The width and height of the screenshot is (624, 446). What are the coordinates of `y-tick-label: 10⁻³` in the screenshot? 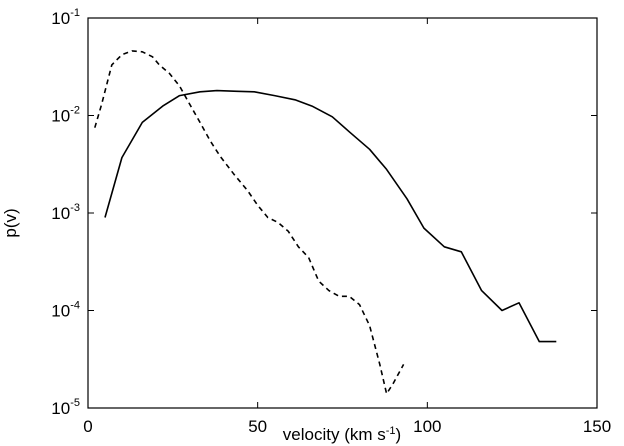 It's located at (65, 212).